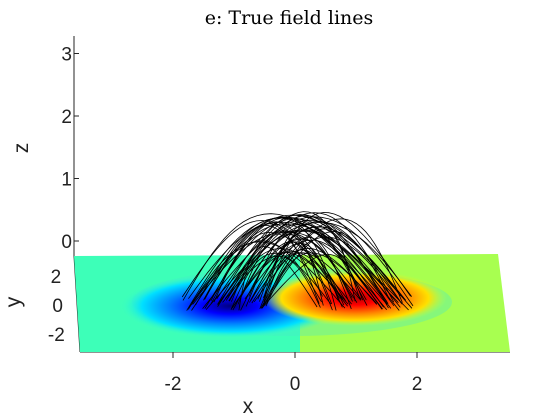  I want to click on z-tick-label: 3, so click(66, 55).